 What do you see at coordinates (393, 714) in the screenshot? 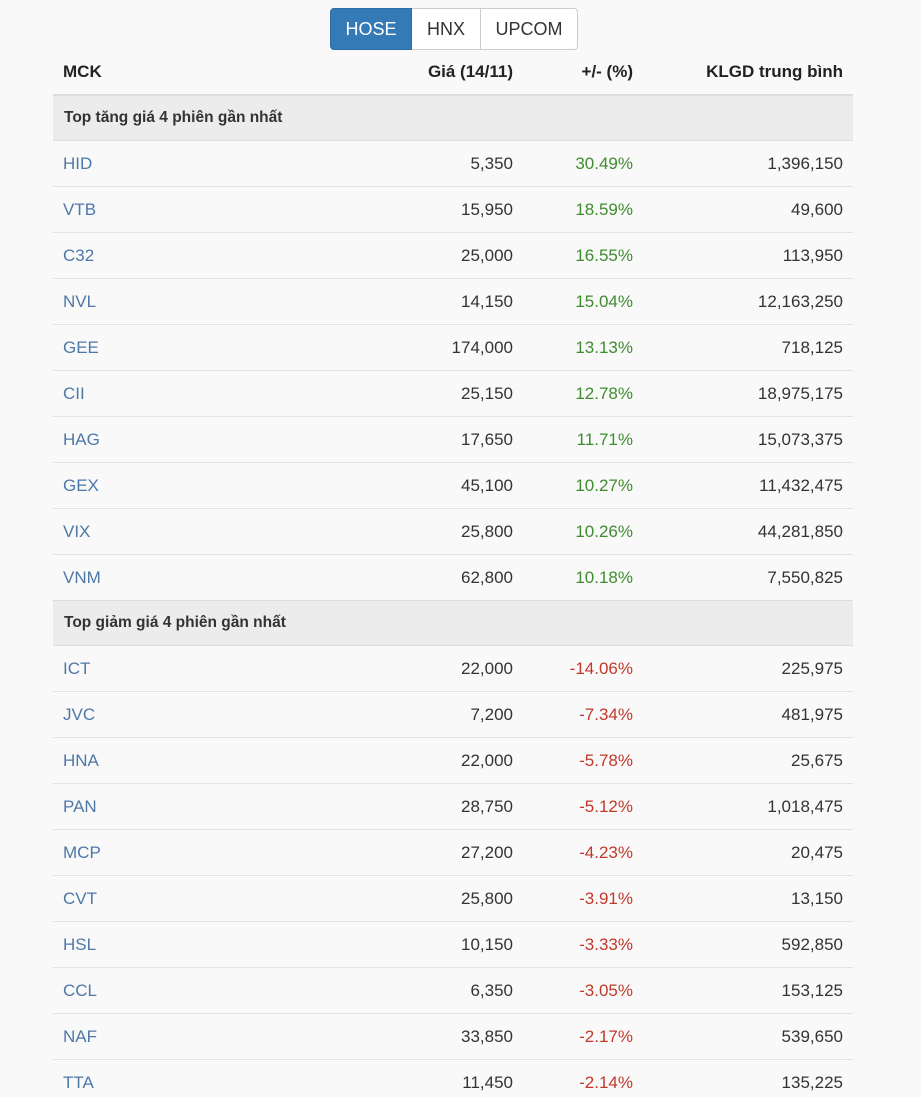
I see `price-cell: 7,200` at bounding box center [393, 714].